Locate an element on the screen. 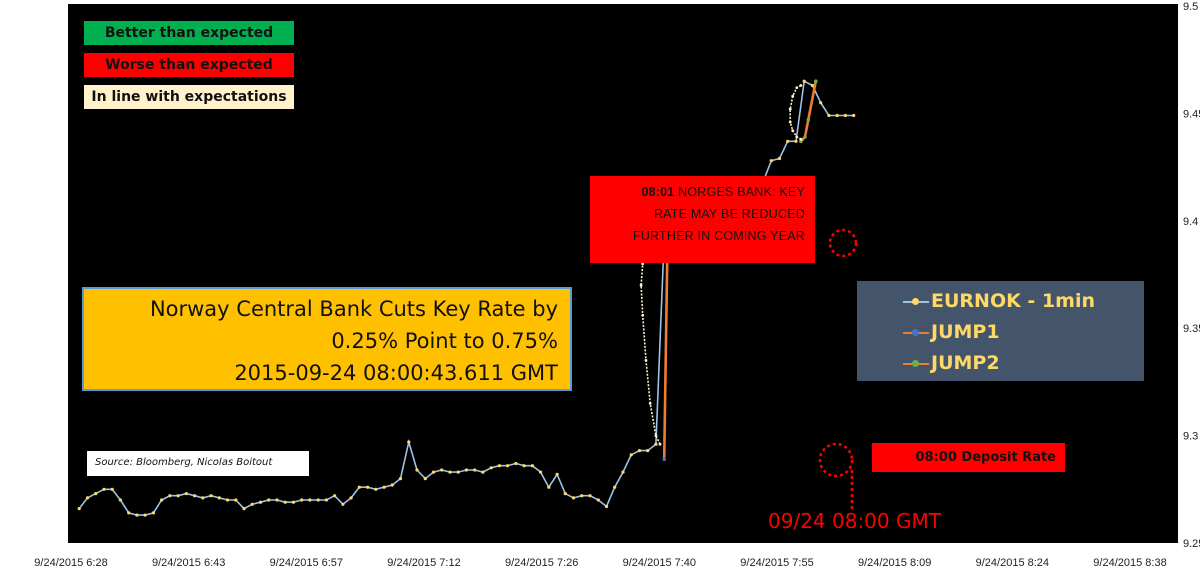 The height and width of the screenshot is (571, 1200). x-tick-label: 9/24/2015 7:55 is located at coordinates (776, 563).